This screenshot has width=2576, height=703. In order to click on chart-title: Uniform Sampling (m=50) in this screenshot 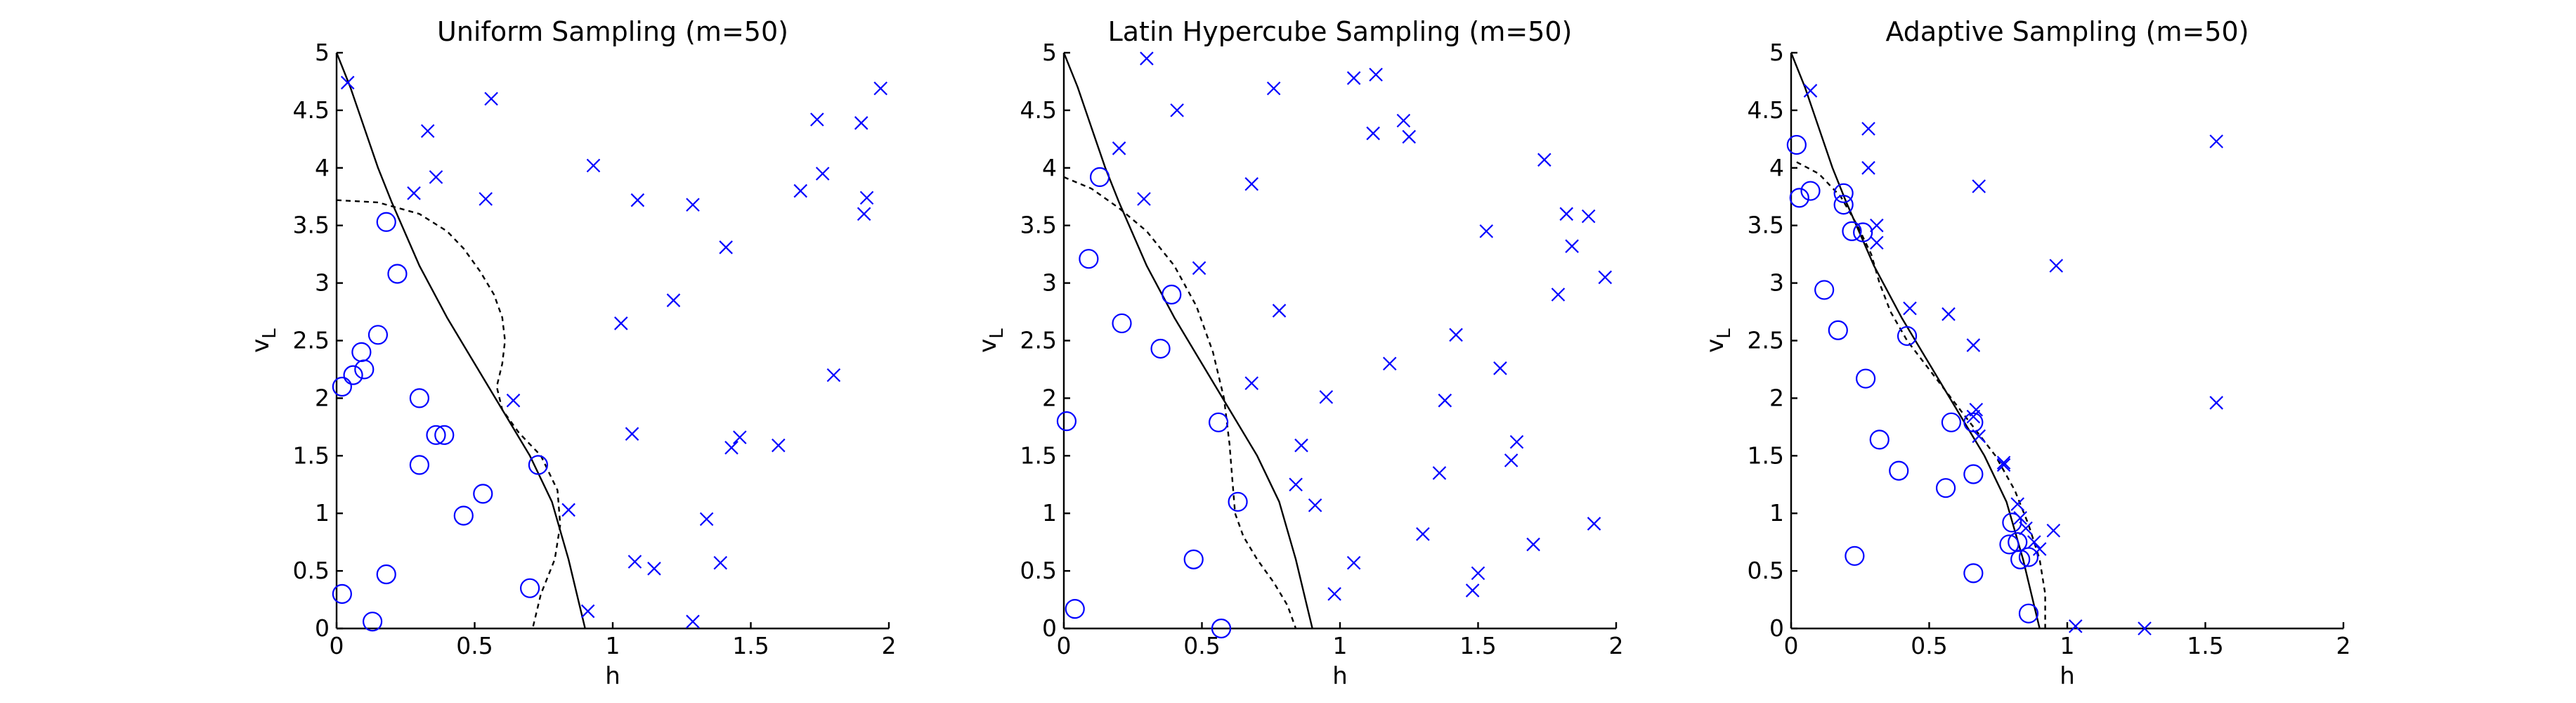, I will do `click(612, 31)`.